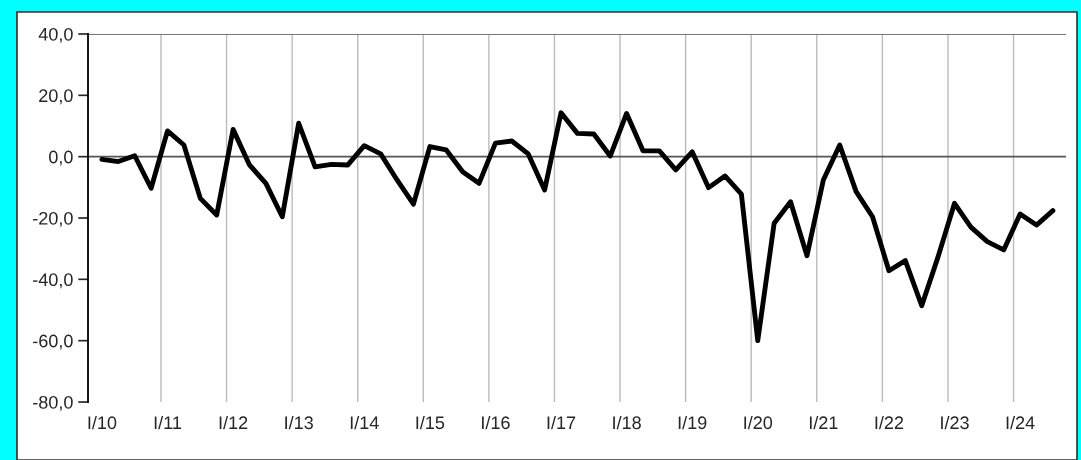  What do you see at coordinates (364, 422) in the screenshot?
I see `x-tick-label: I/14` at bounding box center [364, 422].